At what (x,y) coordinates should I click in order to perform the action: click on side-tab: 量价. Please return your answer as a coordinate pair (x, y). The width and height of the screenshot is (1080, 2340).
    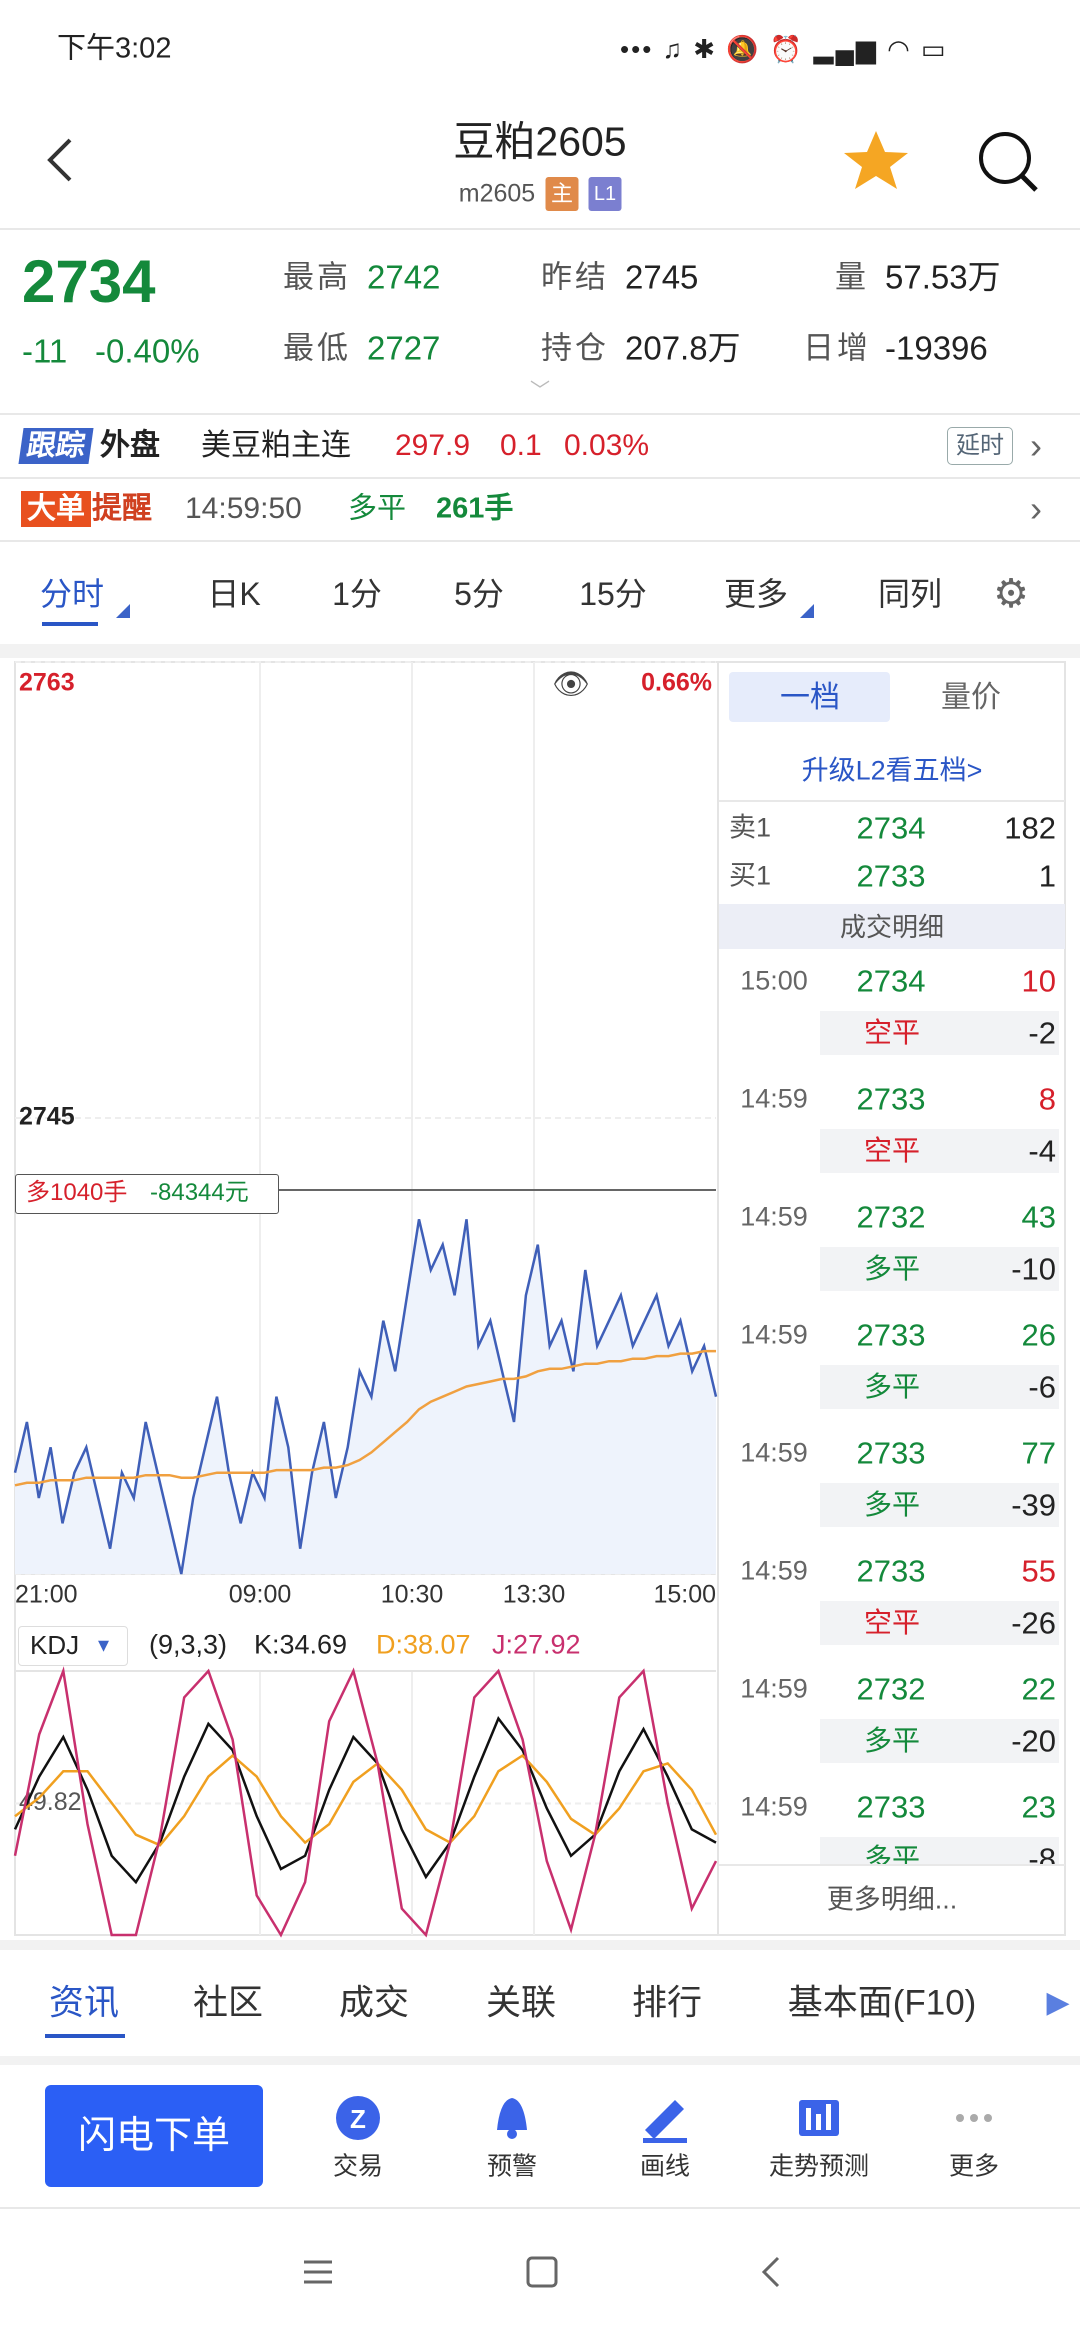
    Looking at the image, I should click on (971, 697).